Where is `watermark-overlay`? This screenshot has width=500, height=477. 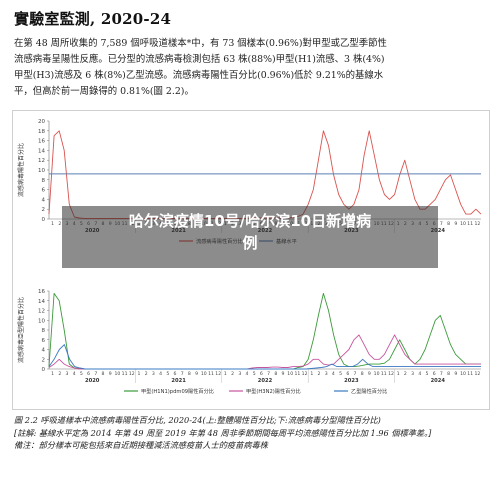 watermark-overlay is located at coordinates (250, 237).